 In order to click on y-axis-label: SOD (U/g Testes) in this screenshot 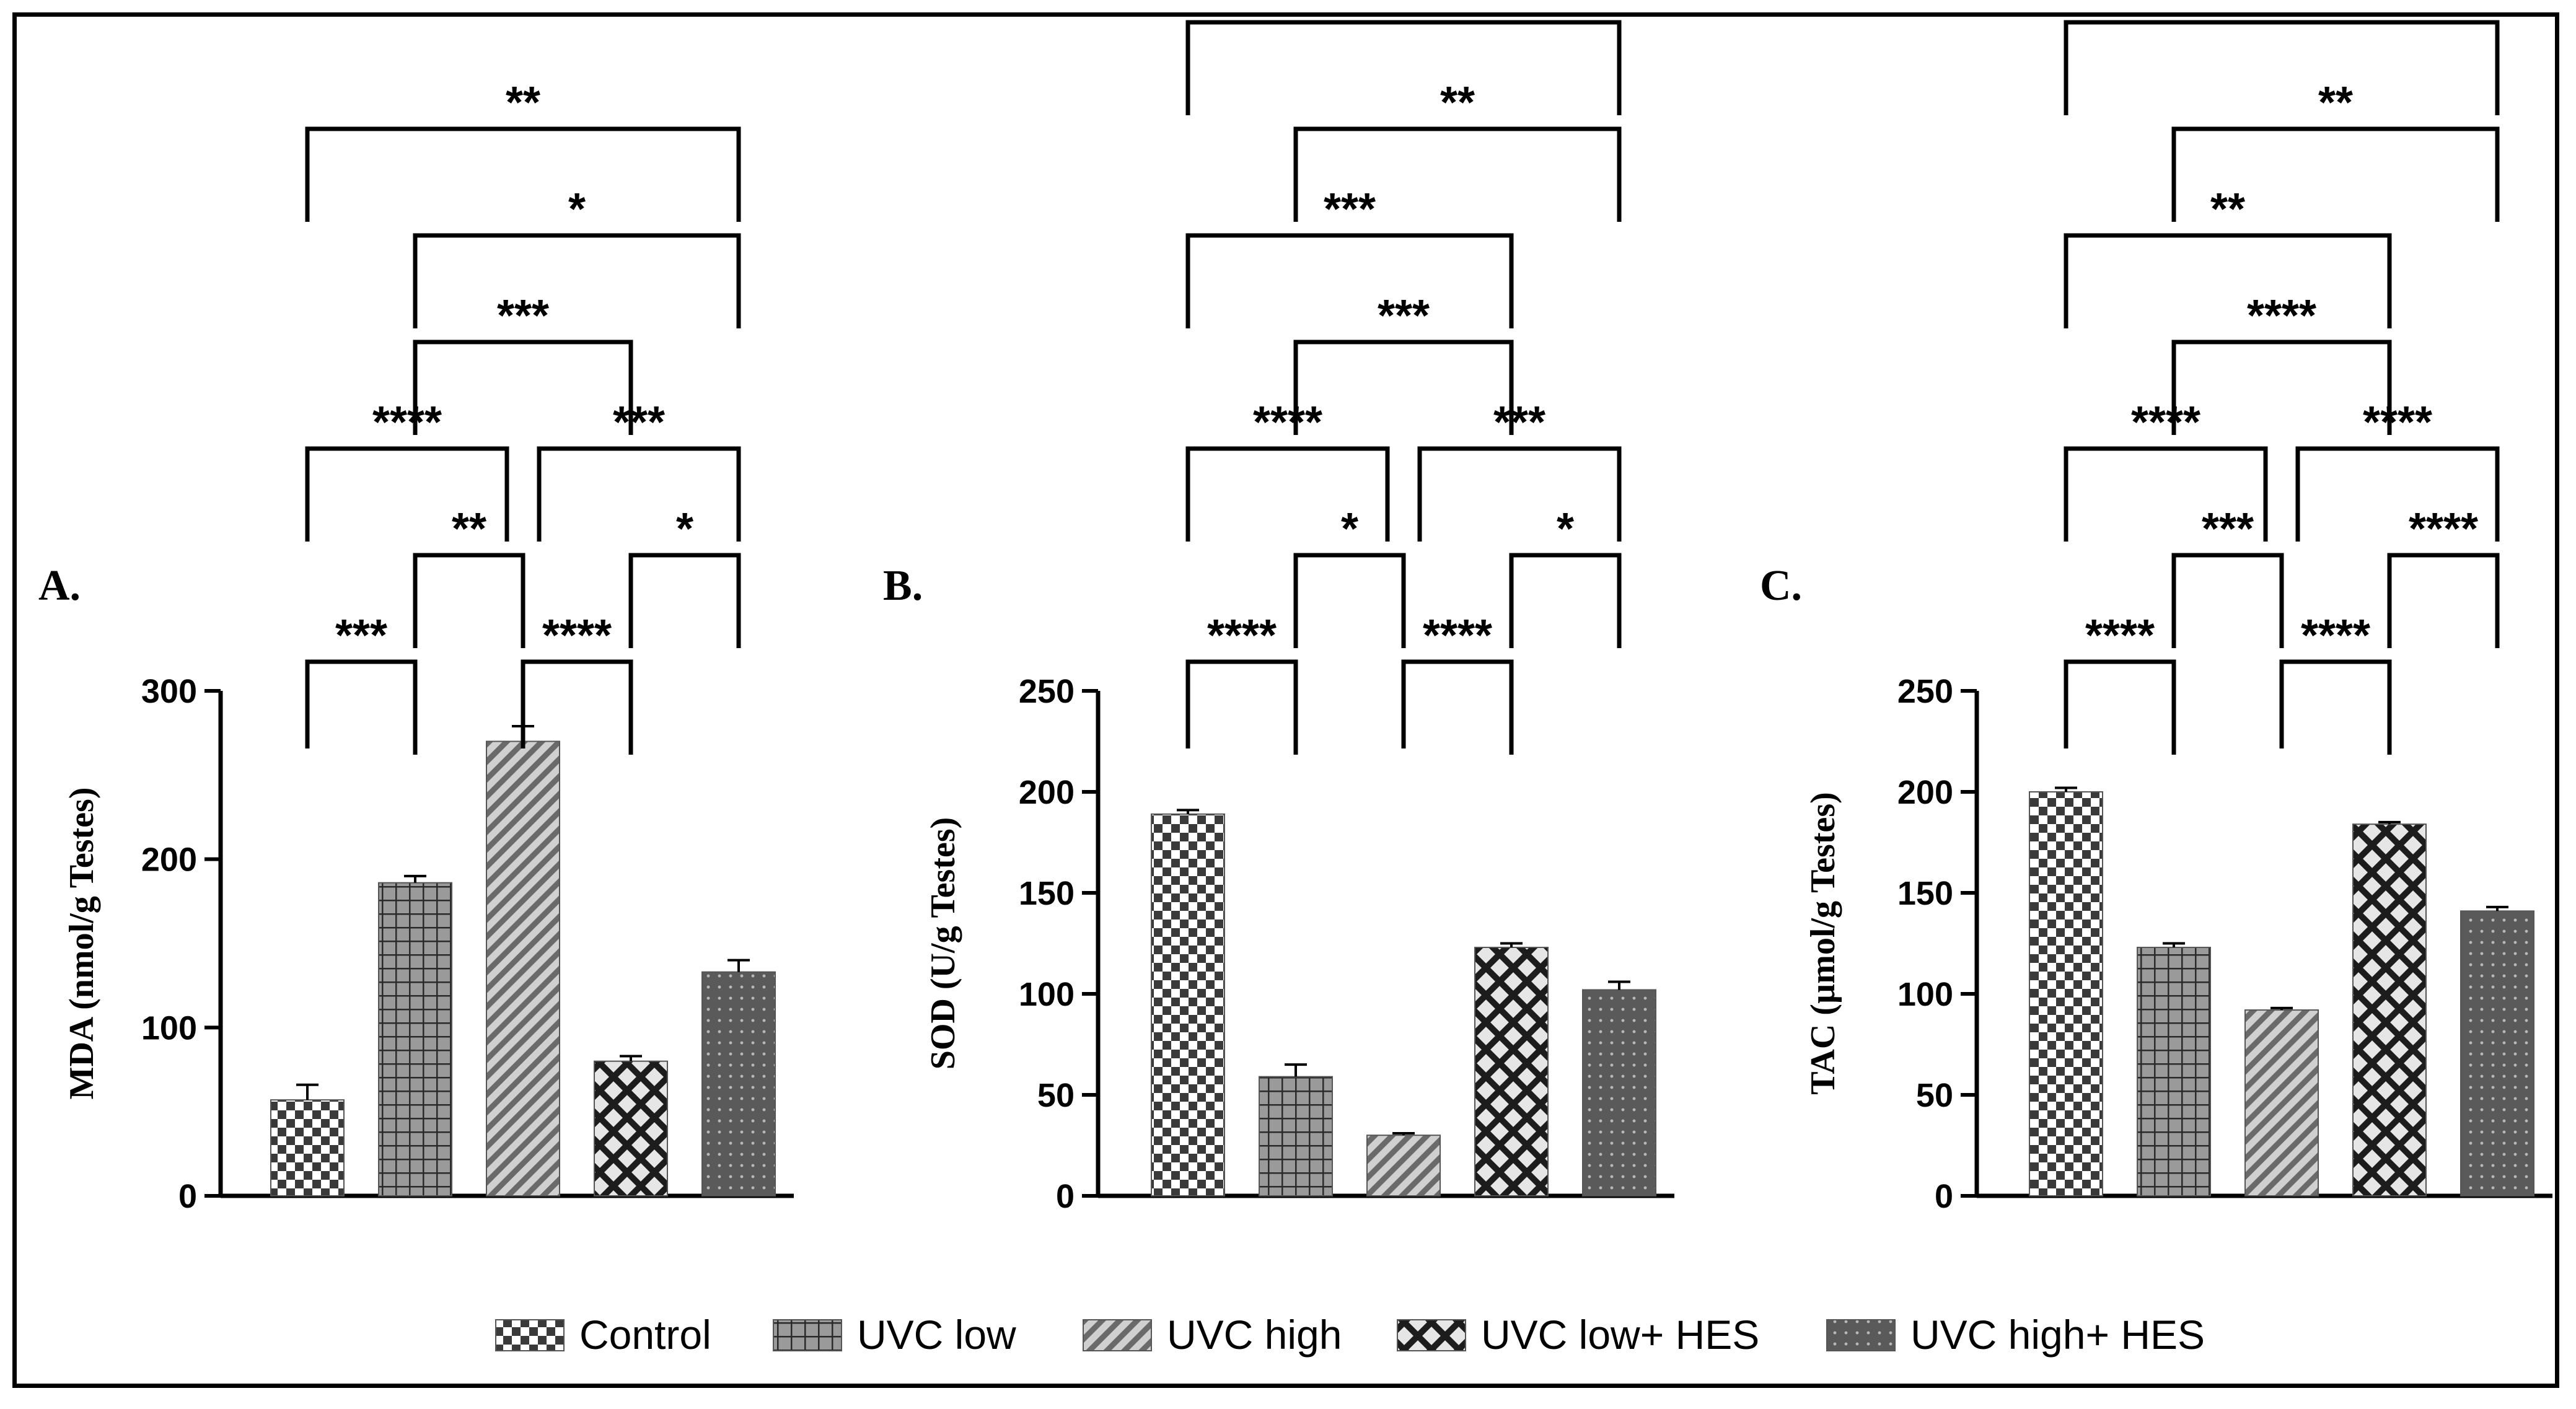, I will do `click(943, 943)`.